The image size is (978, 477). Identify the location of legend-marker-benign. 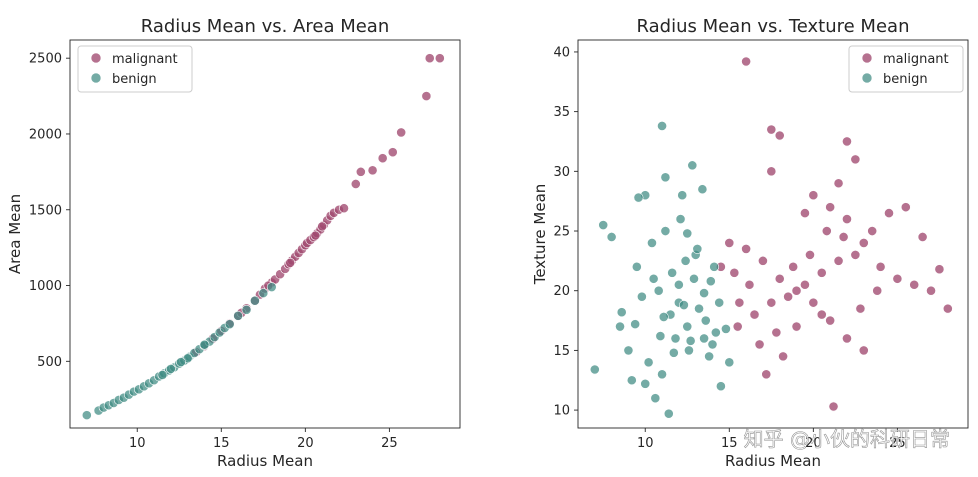
(96, 78).